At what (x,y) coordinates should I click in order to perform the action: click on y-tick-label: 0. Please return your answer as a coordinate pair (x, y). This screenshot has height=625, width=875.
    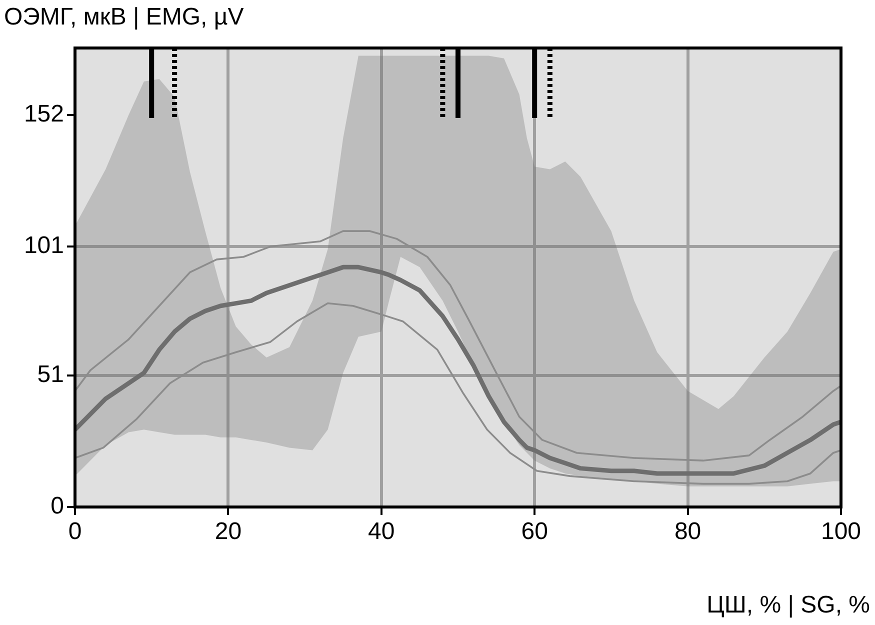
    Looking at the image, I should click on (57, 506).